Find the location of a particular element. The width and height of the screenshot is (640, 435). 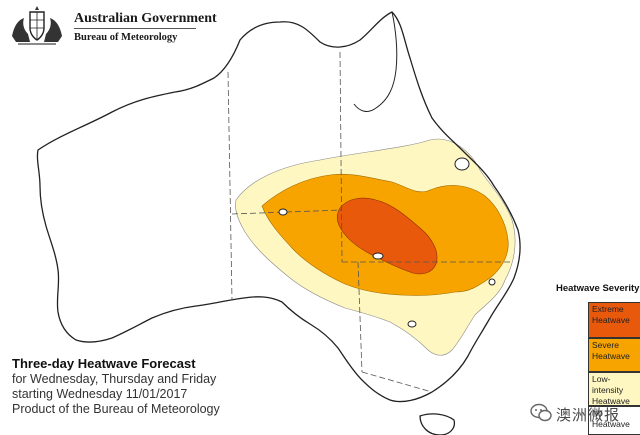

watermark: 澳洲微报 is located at coordinates (582, 413).